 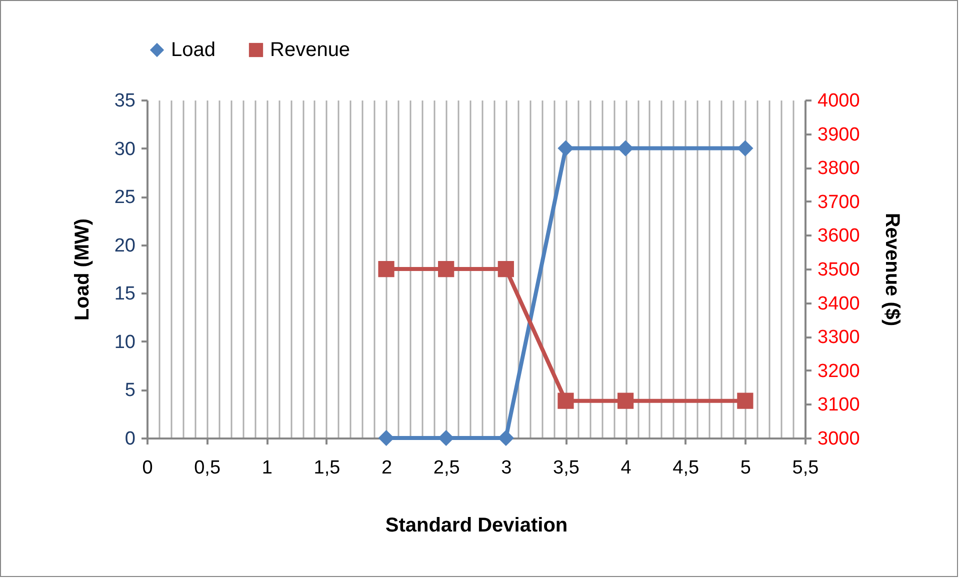 What do you see at coordinates (130, 391) in the screenshot?
I see `y-tick-label: 5` at bounding box center [130, 391].